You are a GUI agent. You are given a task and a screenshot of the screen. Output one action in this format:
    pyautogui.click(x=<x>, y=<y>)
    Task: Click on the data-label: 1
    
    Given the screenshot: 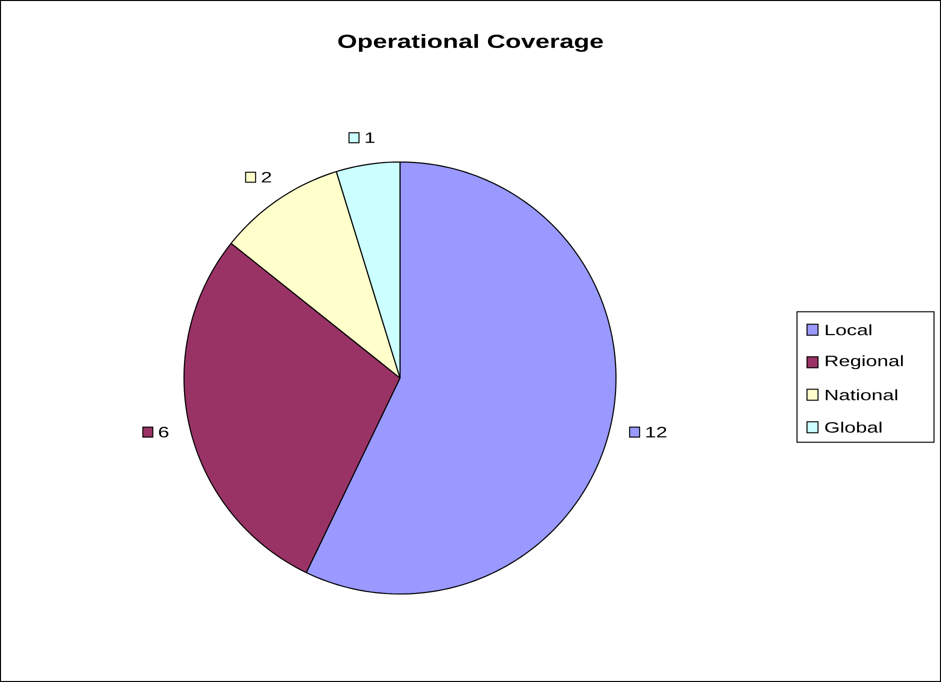 What is the action you would take?
    pyautogui.click(x=370, y=137)
    